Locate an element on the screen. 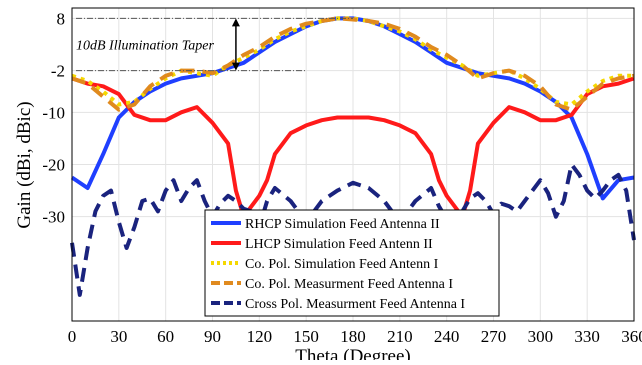 The height and width of the screenshot is (365, 642). x-tick-label: 210 is located at coordinates (400, 336).